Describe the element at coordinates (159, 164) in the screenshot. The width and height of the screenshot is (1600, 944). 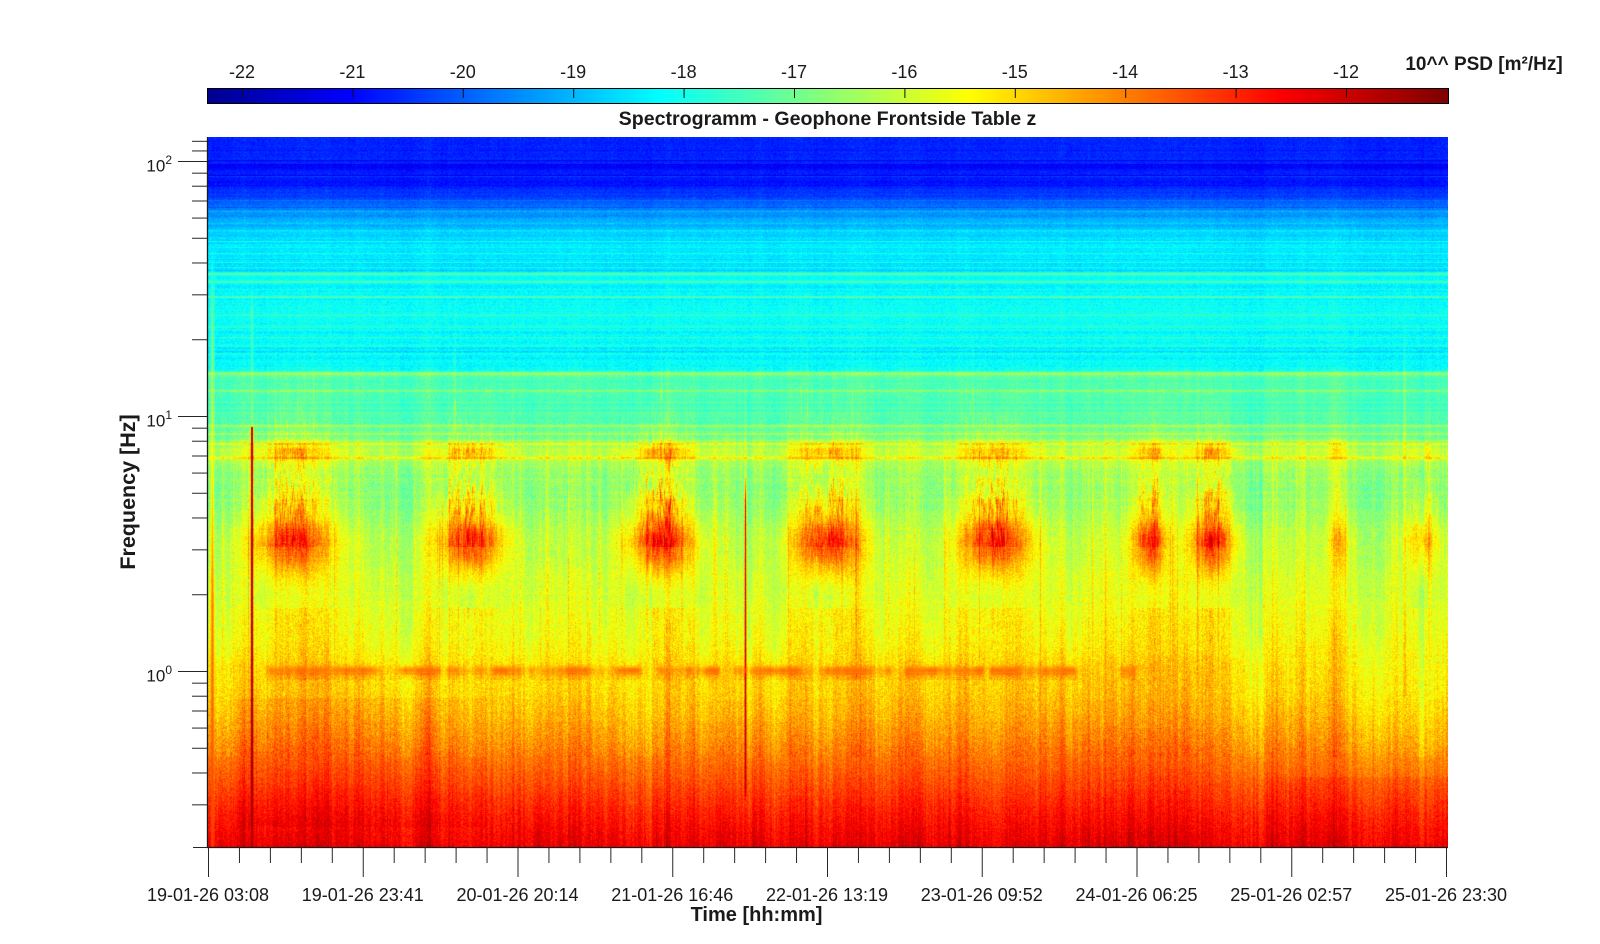
I see `svg-text: 10²` at that location.